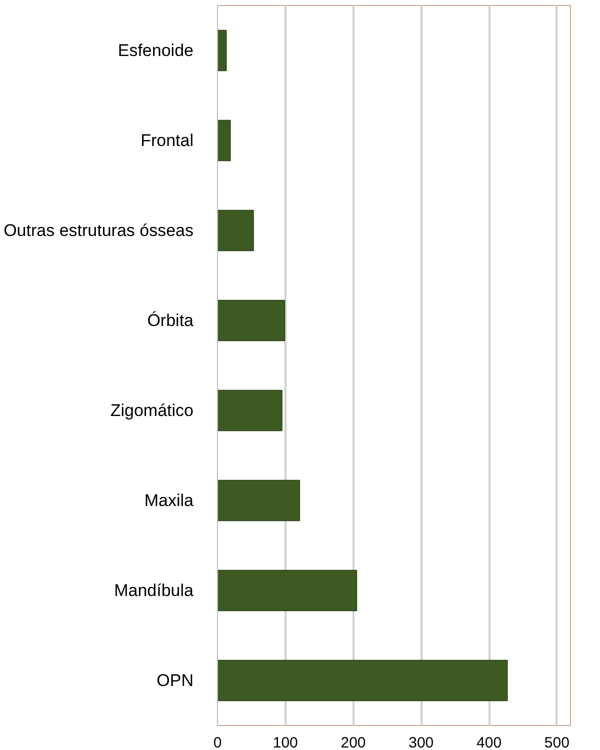 The image size is (600, 750). I want to click on y-tick-label: Zigomático, so click(152, 410).